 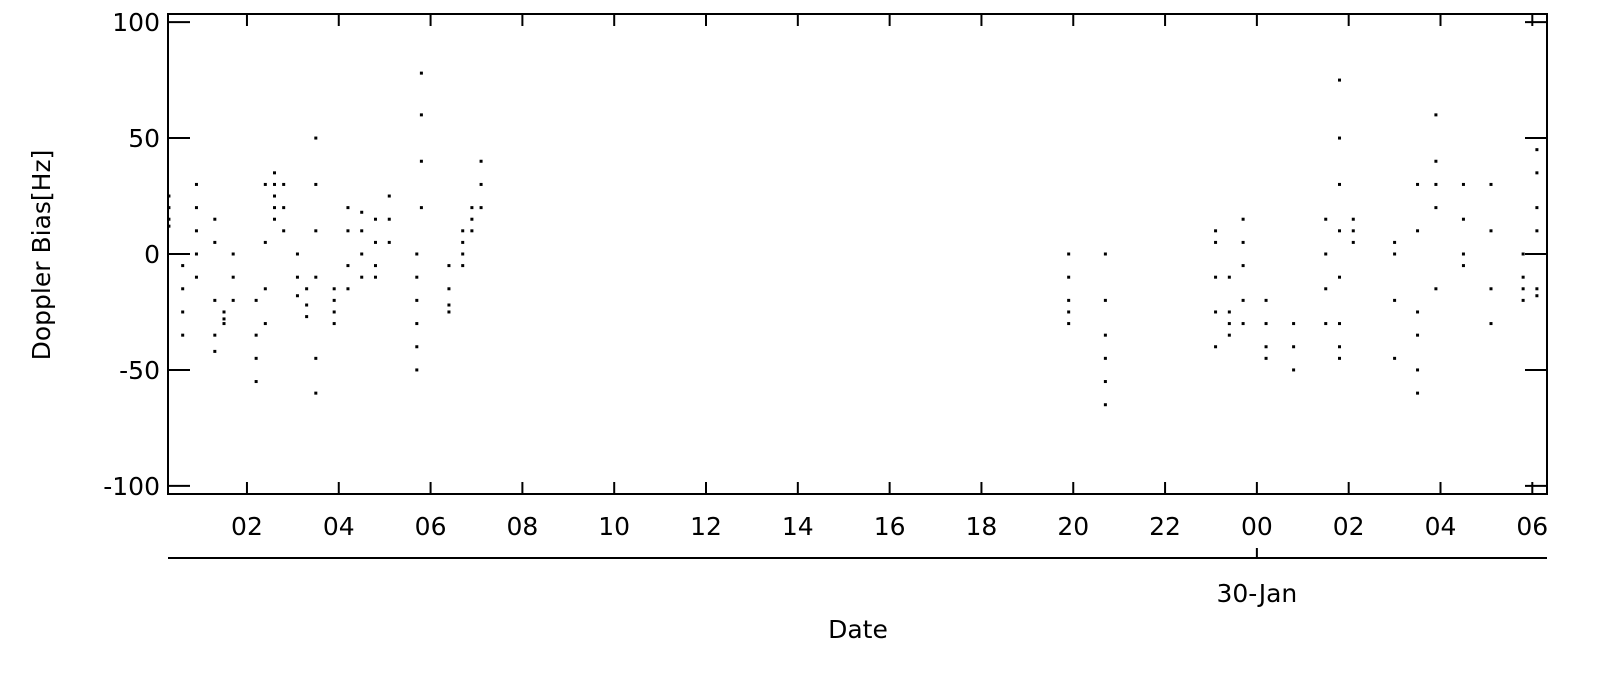 What do you see at coordinates (1532, 526) in the screenshot?
I see `x-tick-label: 06` at bounding box center [1532, 526].